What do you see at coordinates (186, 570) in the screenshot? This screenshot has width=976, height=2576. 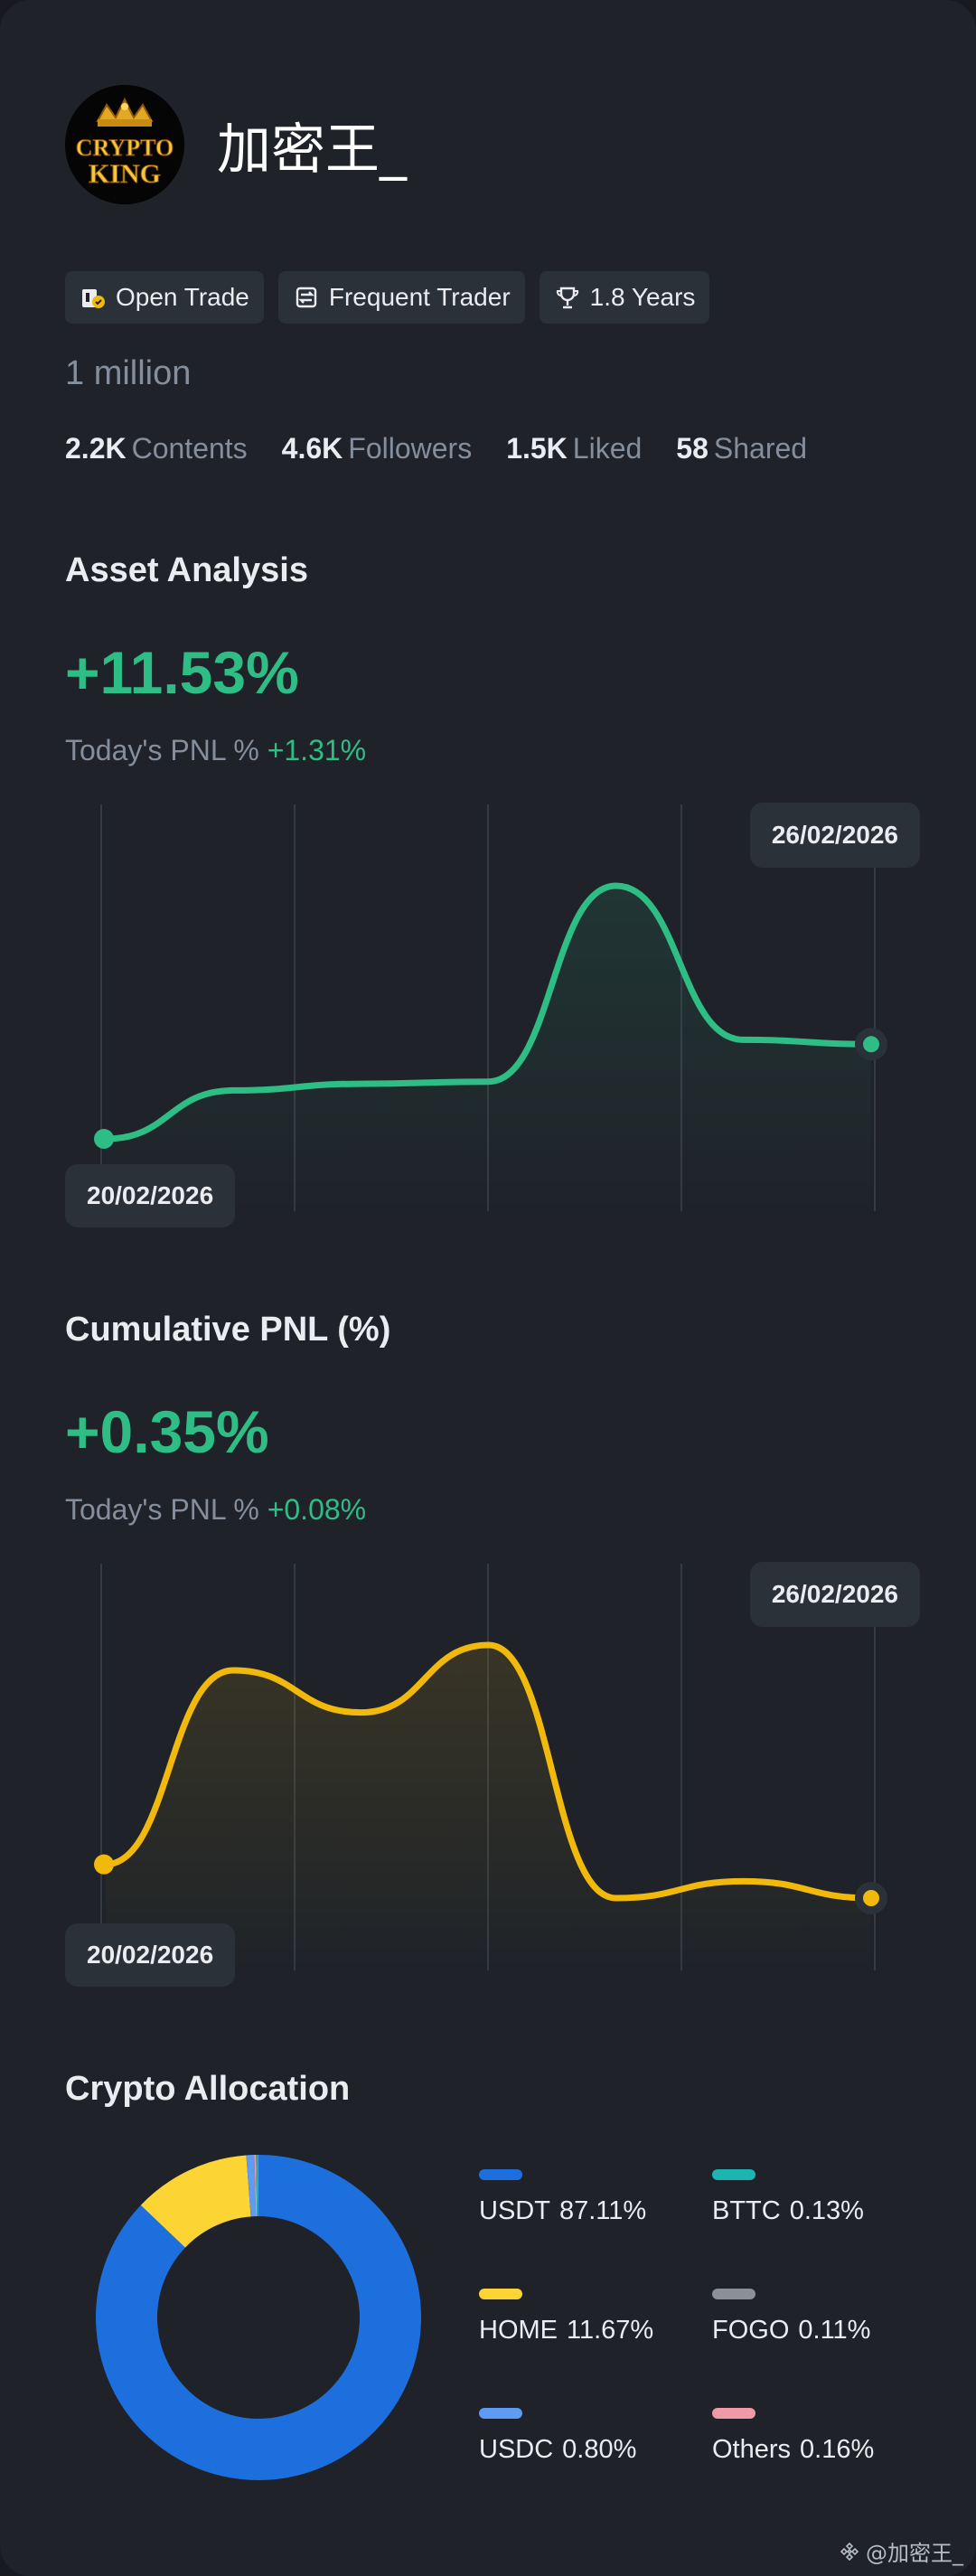 I see `asset-analysis-title: Asset Analysis` at bounding box center [186, 570].